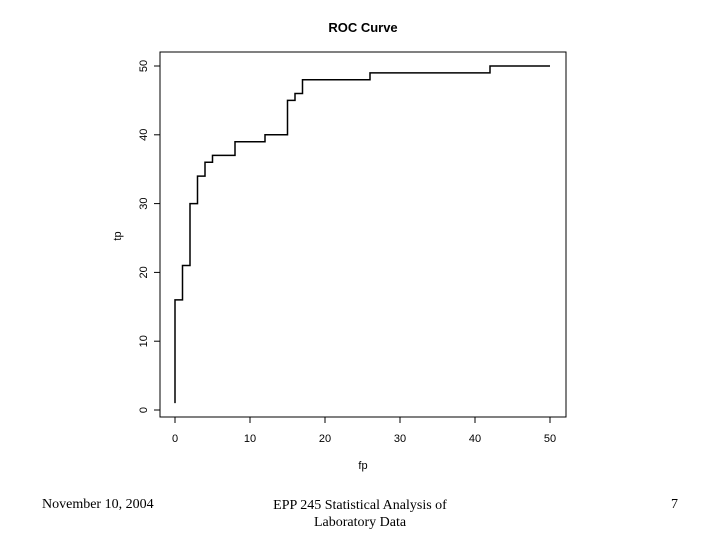 The height and width of the screenshot is (540, 720). What do you see at coordinates (362, 466) in the screenshot?
I see `x-axis-label: fp` at bounding box center [362, 466].